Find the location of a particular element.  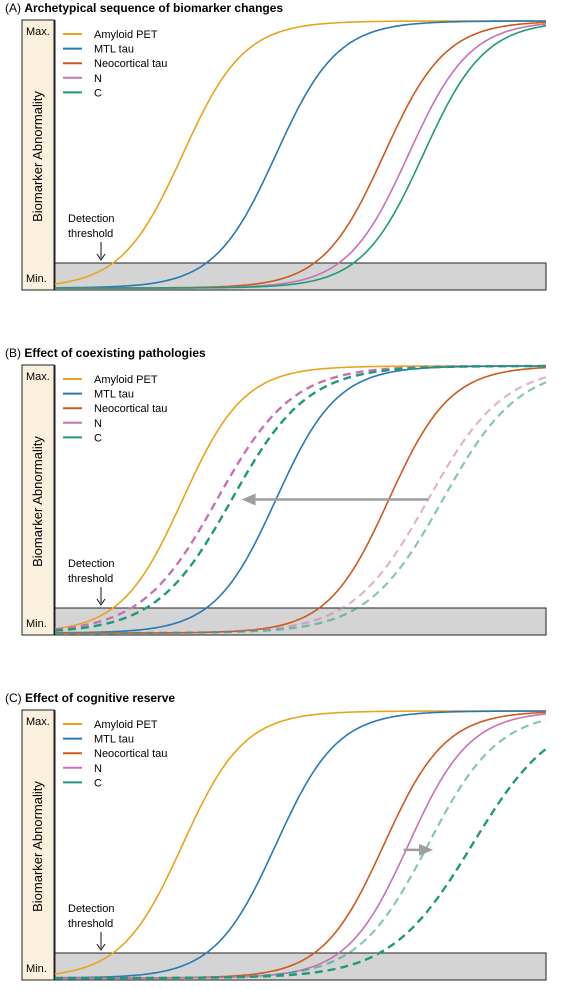

panel-title: Effect of cognitive reserve is located at coordinates (100, 698).